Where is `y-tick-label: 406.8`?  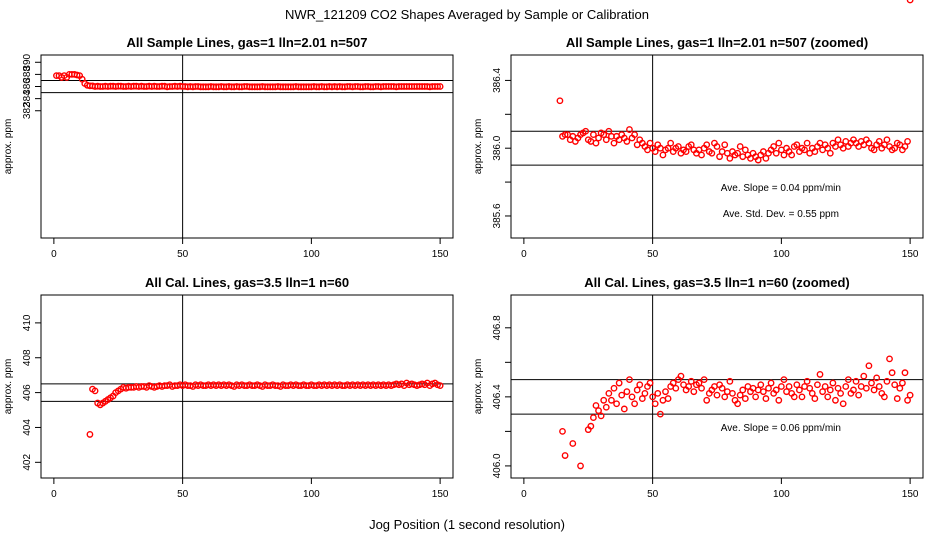 y-tick-label: 406.8 is located at coordinates (497, 327).